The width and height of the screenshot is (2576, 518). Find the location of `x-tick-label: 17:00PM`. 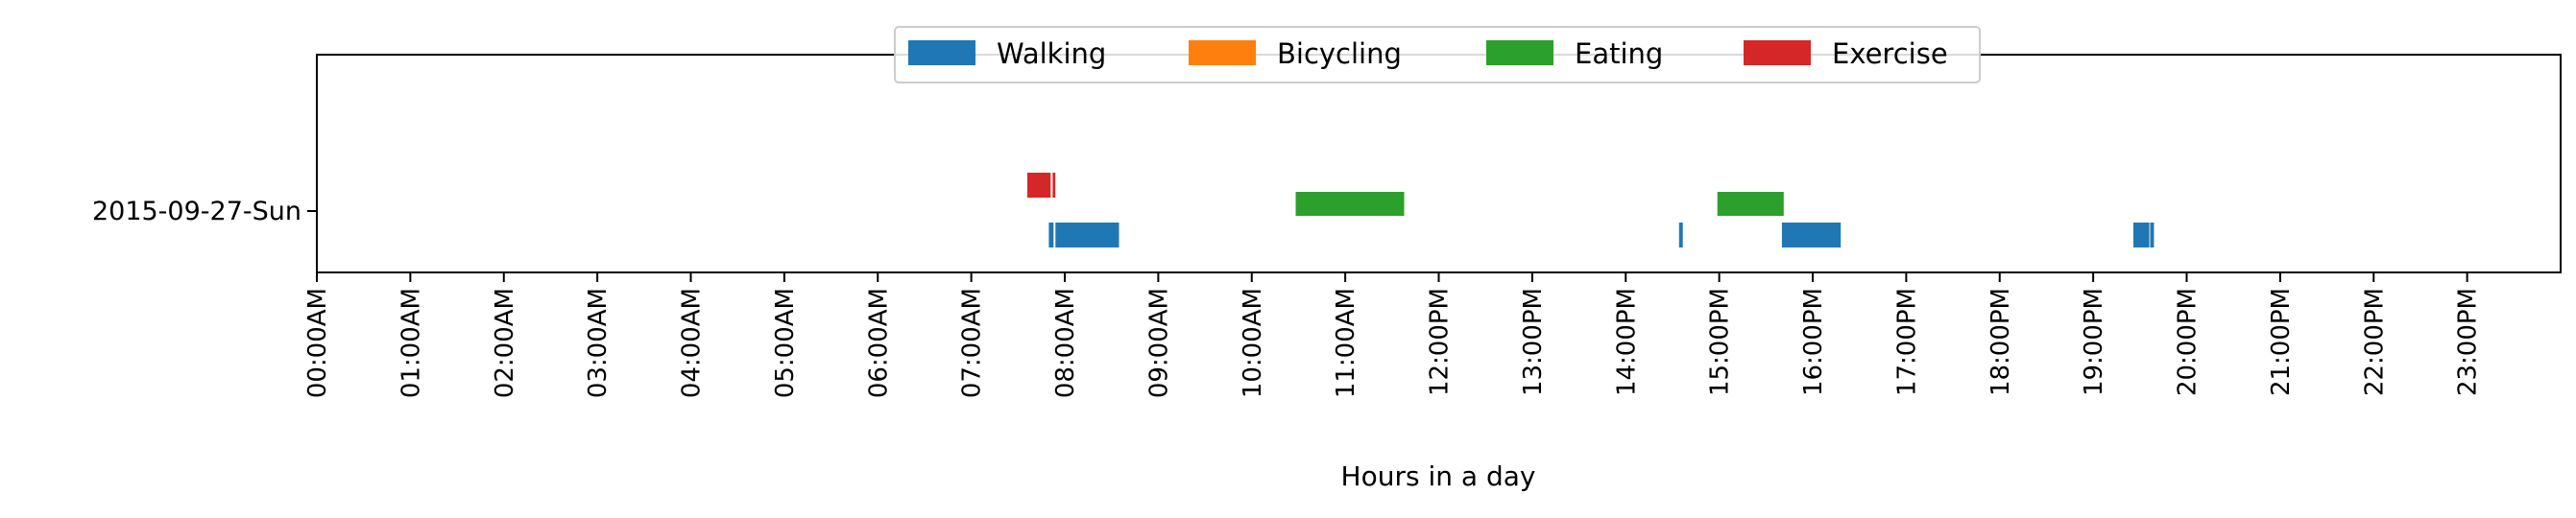

x-tick-label: 17:00PM is located at coordinates (1906, 342).